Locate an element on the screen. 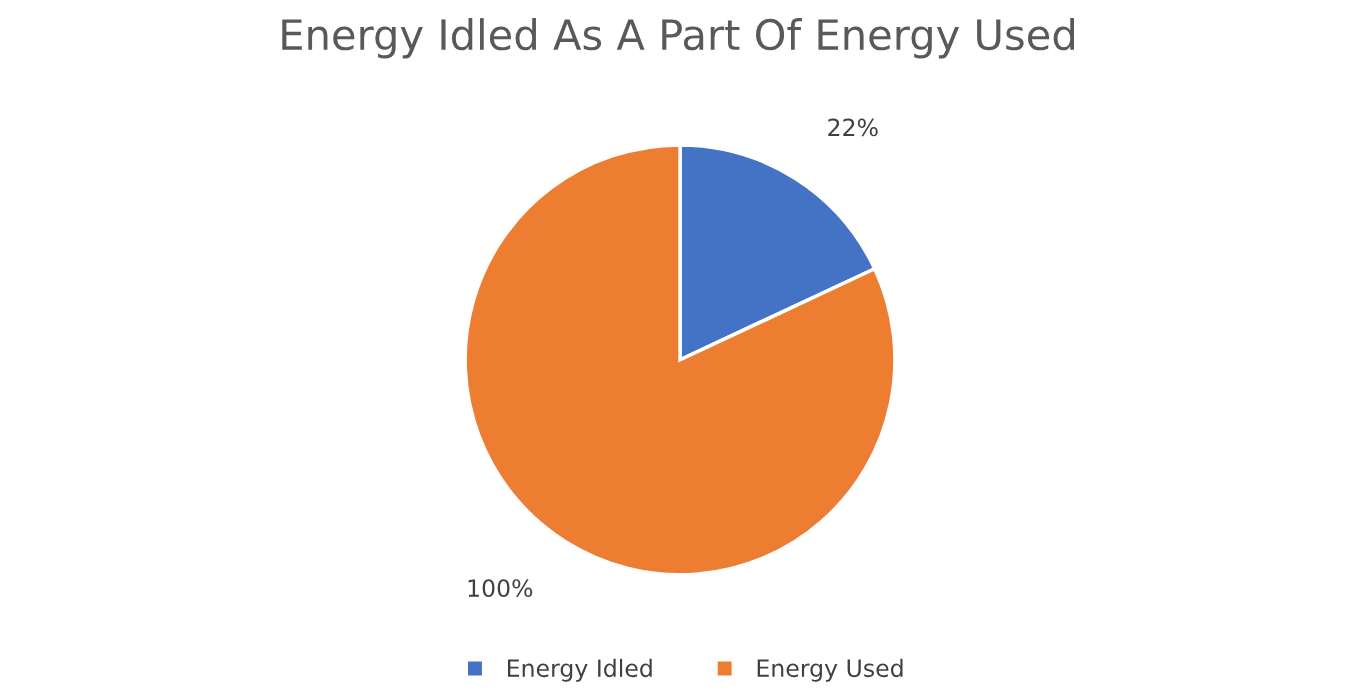 The image size is (1356, 696). legend-label: Energy Idled is located at coordinates (579, 670).